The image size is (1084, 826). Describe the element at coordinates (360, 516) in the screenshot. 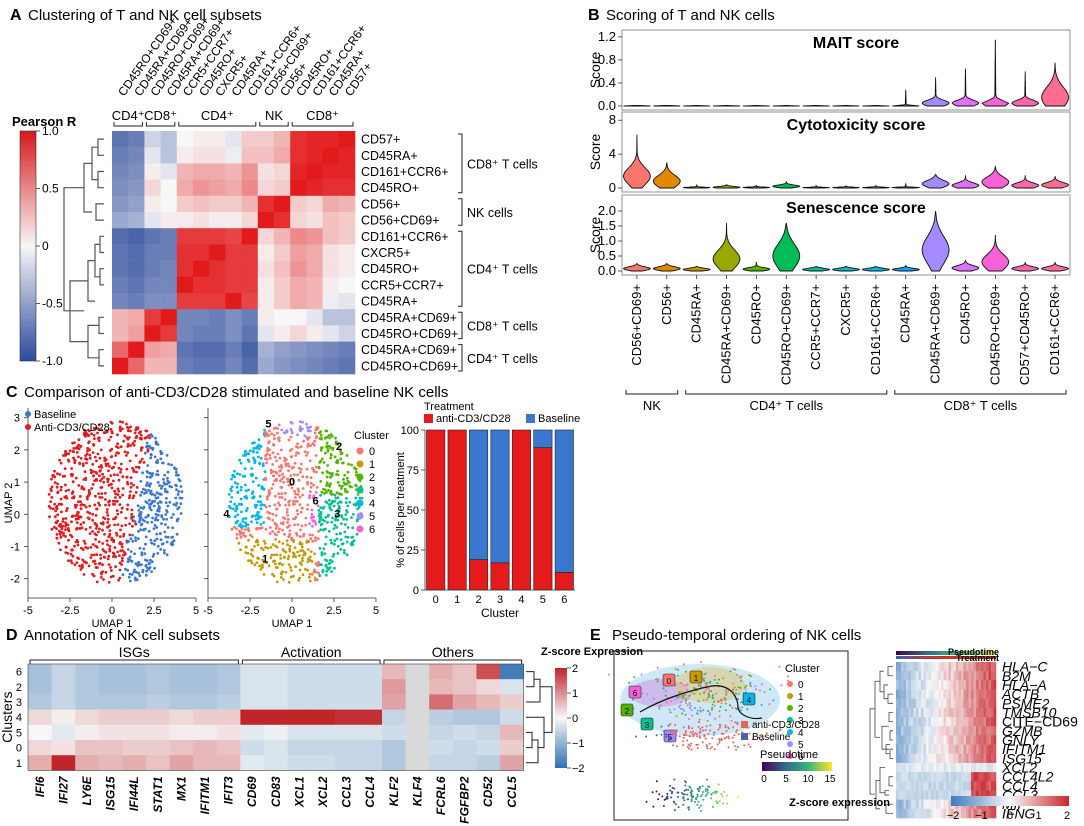

I see `cluster-legend-dot` at that location.